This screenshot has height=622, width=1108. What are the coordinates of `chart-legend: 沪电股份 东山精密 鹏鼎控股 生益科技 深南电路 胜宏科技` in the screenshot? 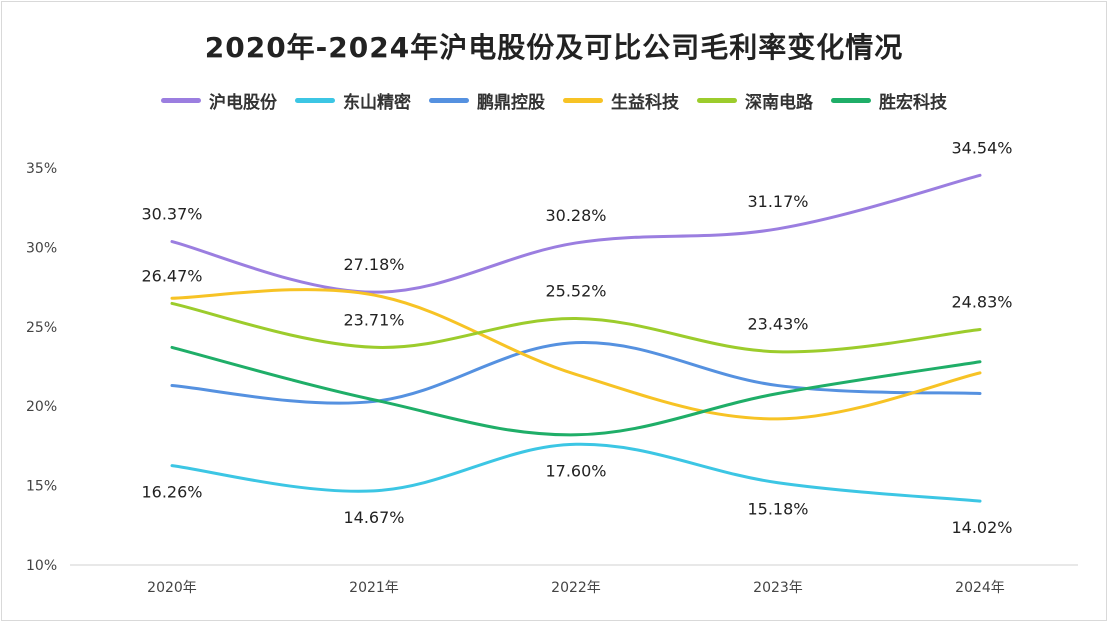 It's located at (554, 100).